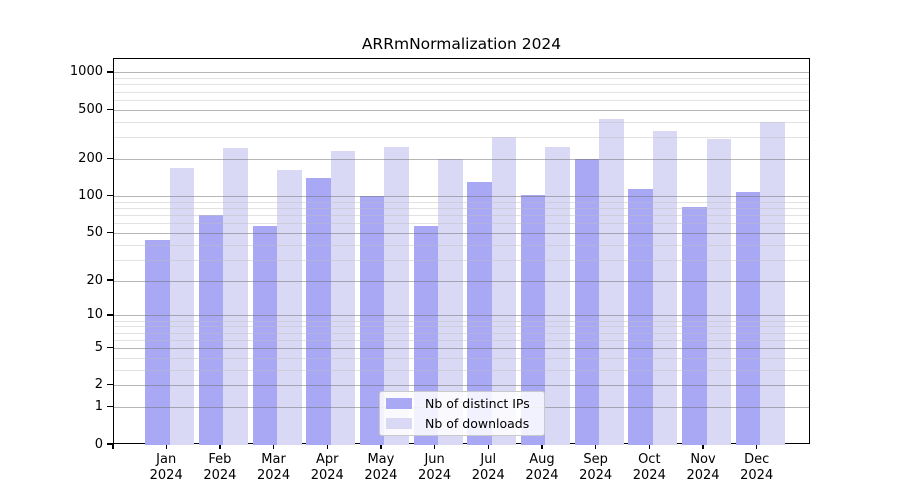  Describe the element at coordinates (90, 158) in the screenshot. I see `y-axis-tick-label: 200` at that location.